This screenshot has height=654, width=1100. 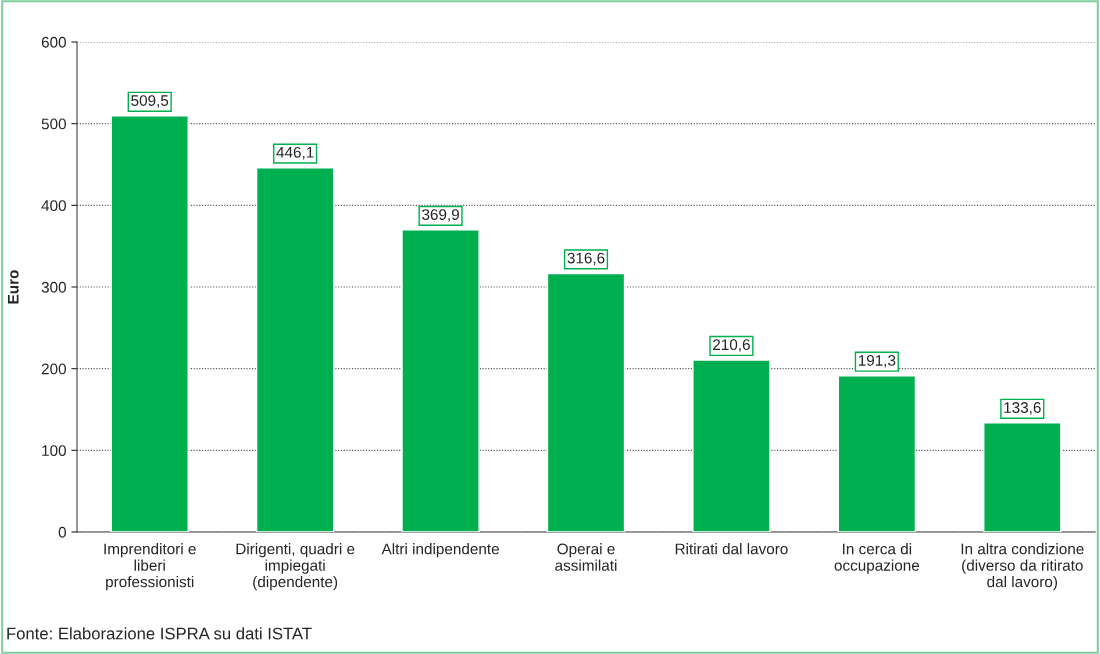 I want to click on y-axis-title: Euro, so click(x=13, y=287).